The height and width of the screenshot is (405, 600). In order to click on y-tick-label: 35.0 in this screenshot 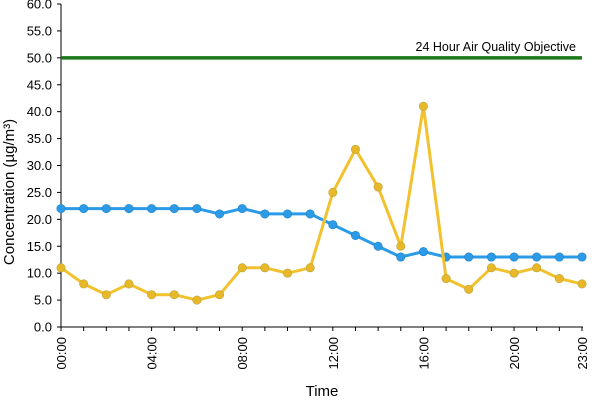, I will do `click(39, 138)`.